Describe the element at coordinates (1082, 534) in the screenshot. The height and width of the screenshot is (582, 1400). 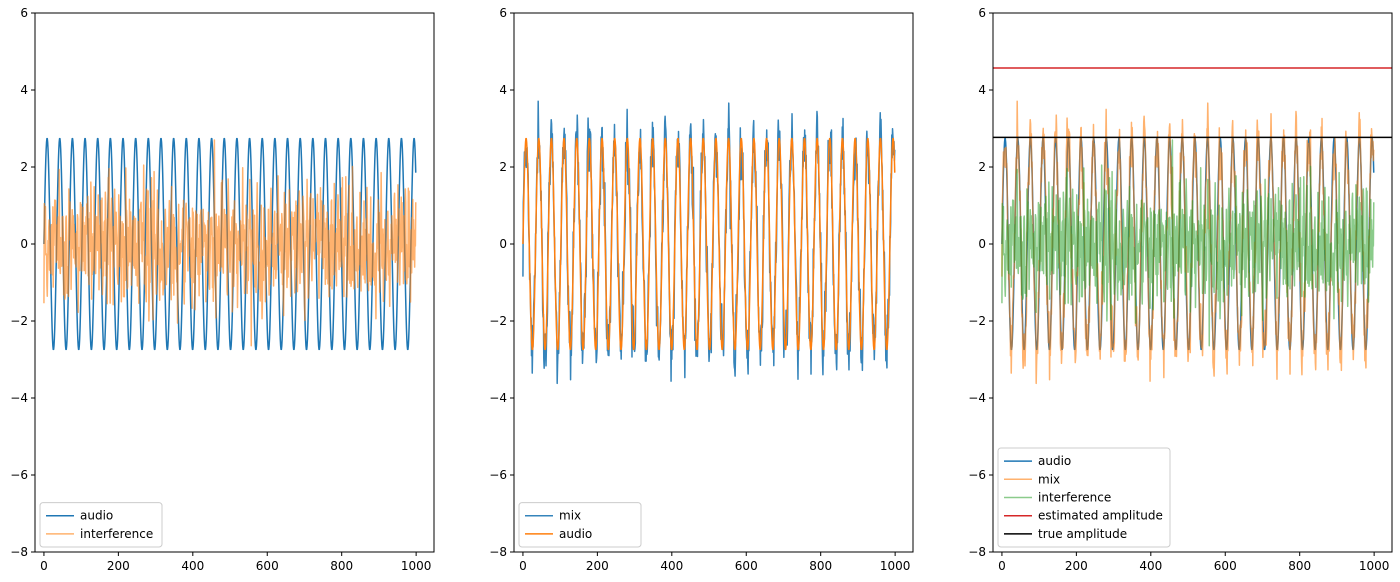
I see `legend-label-true-amplitude: true amplitude` at that location.